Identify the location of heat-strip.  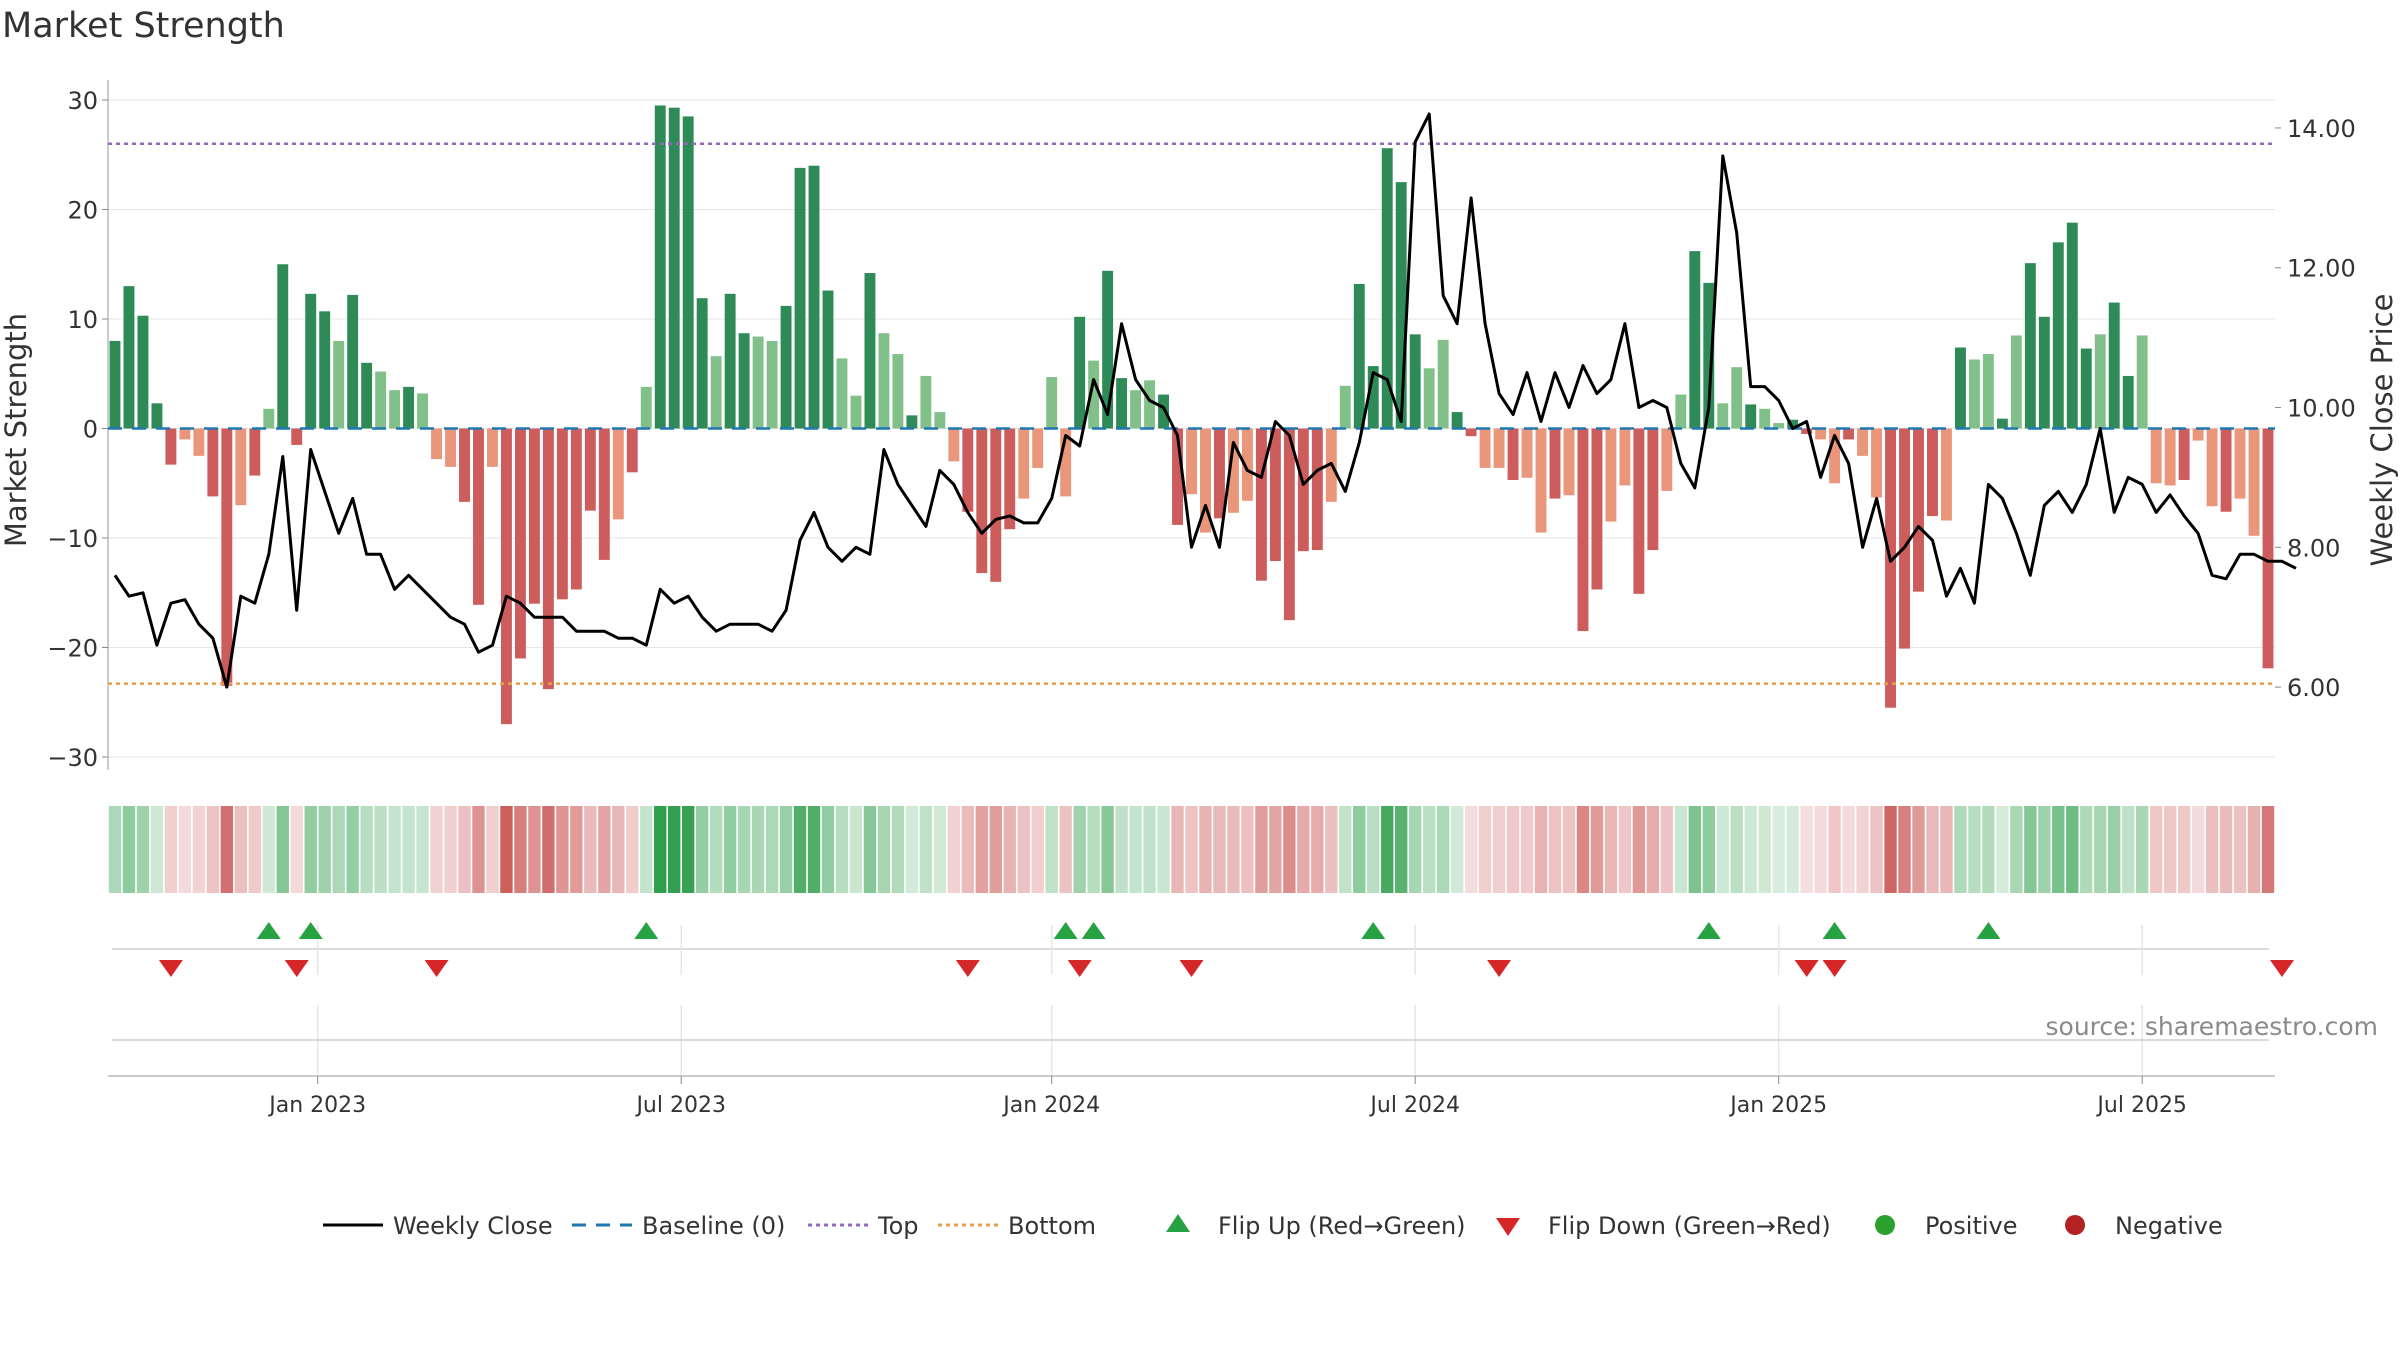
(1191, 849).